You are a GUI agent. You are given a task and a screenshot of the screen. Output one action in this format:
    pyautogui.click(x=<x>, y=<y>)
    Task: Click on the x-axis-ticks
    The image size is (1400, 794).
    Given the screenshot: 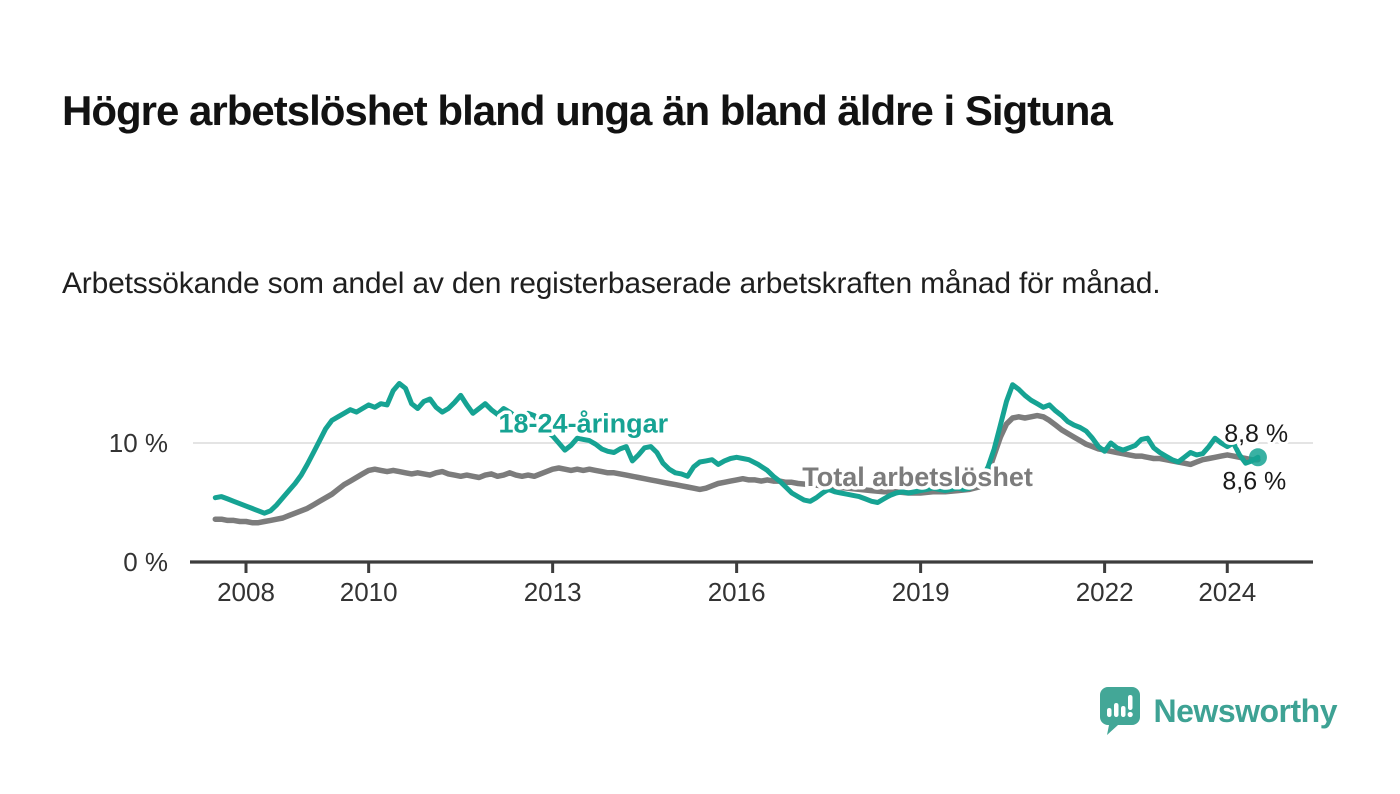 What is the action you would take?
    pyautogui.click(x=736, y=567)
    